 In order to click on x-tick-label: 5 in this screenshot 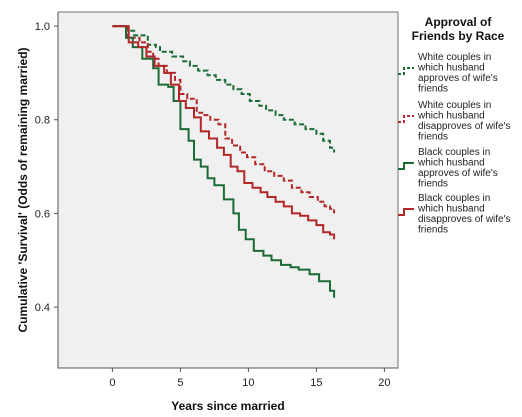, I will do `click(180, 383)`.